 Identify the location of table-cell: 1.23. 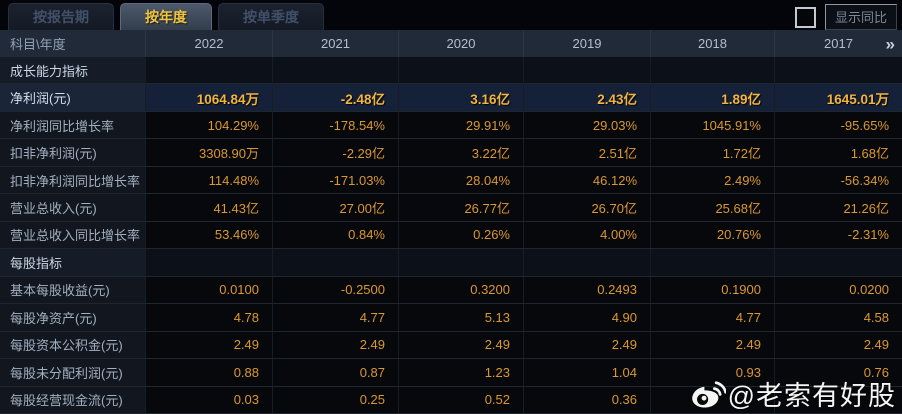
(460, 372).